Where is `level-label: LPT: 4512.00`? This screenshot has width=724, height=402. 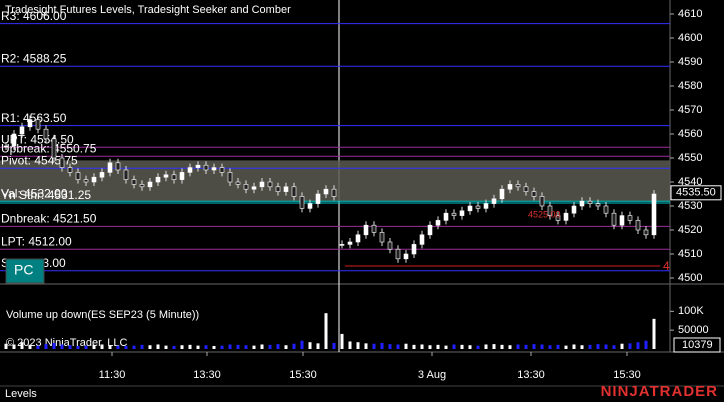
level-label: LPT: 4512.00 is located at coordinates (36, 241).